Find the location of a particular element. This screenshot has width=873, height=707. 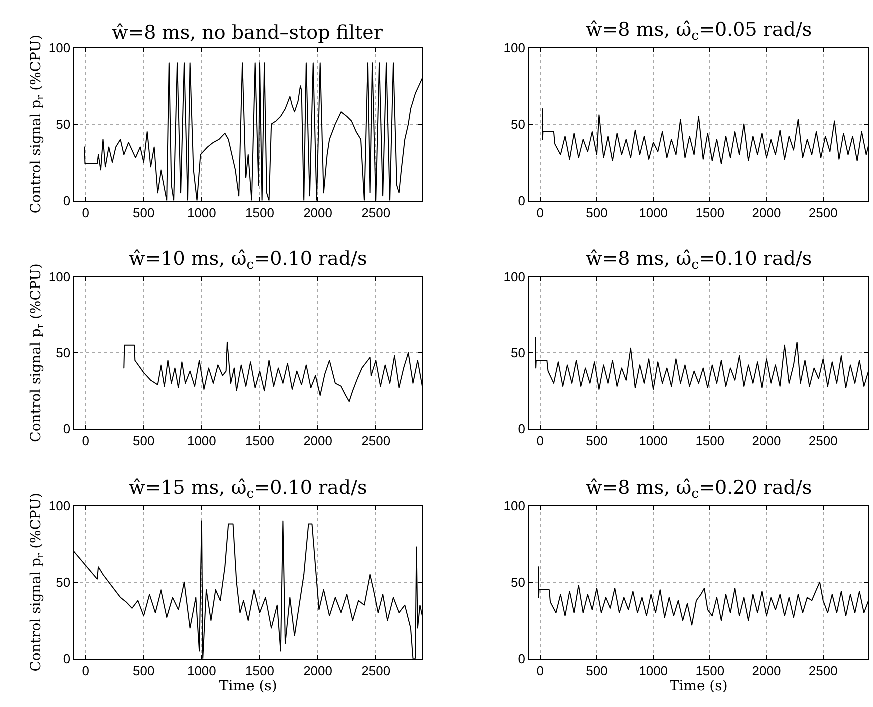

chart-title: ŵ=10 ms, ω̂$_{c}$=0.10 rad/s is located at coordinates (248, 260).